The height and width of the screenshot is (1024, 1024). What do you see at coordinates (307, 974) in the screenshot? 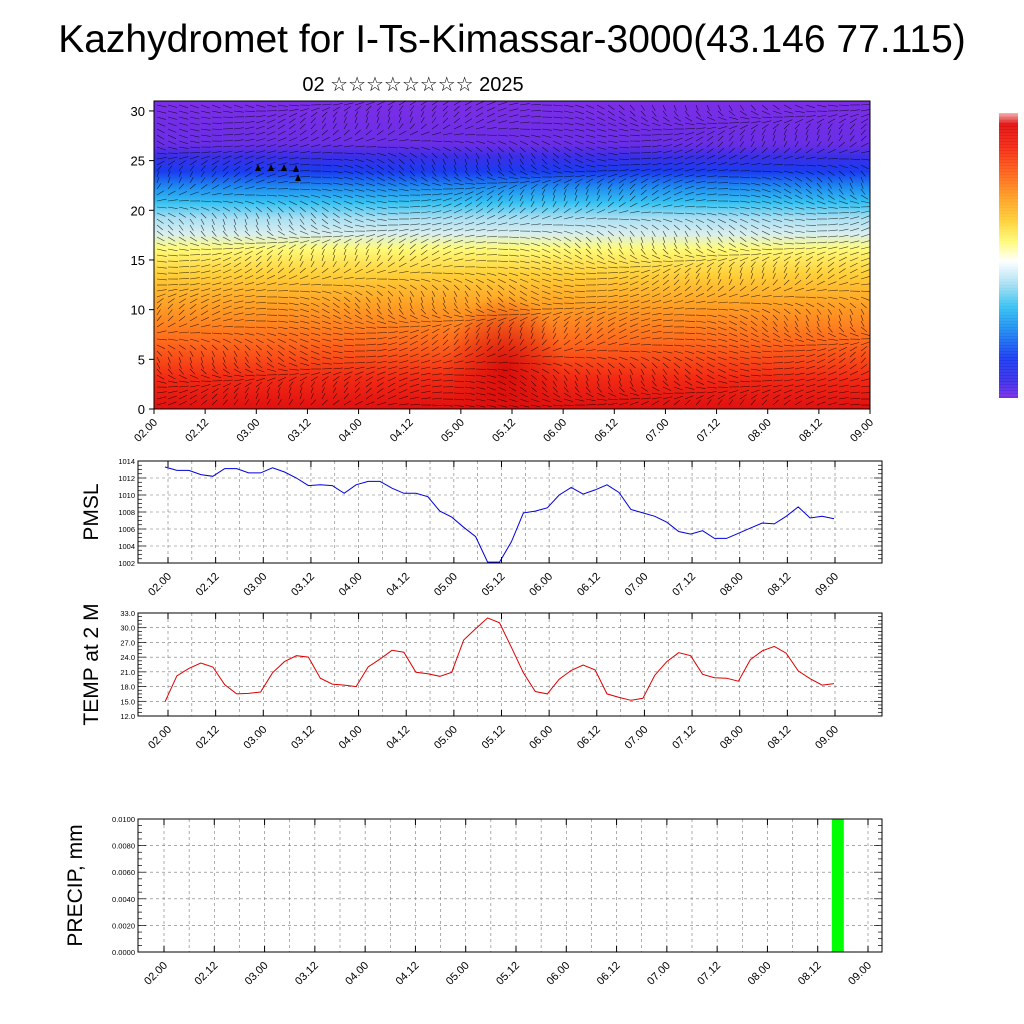
I see `x-tick-label: 03.12` at bounding box center [307, 974].